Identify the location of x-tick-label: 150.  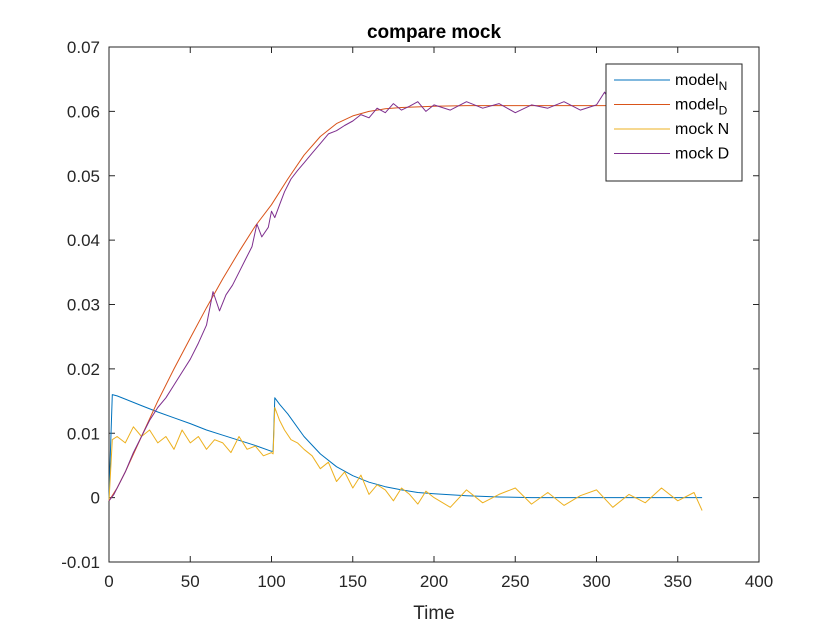
(353, 581).